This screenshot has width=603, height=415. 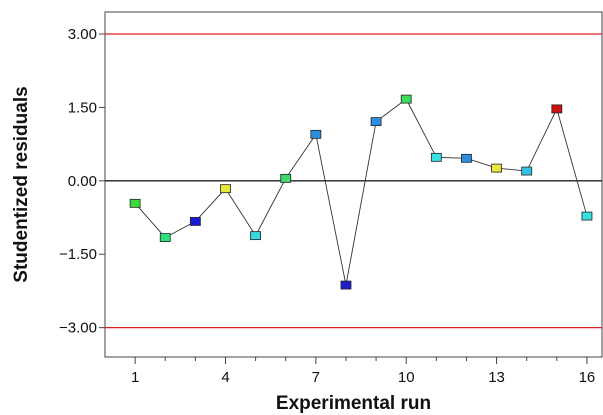 What do you see at coordinates (135, 377) in the screenshot?
I see `x-tick-label-0: 1` at bounding box center [135, 377].